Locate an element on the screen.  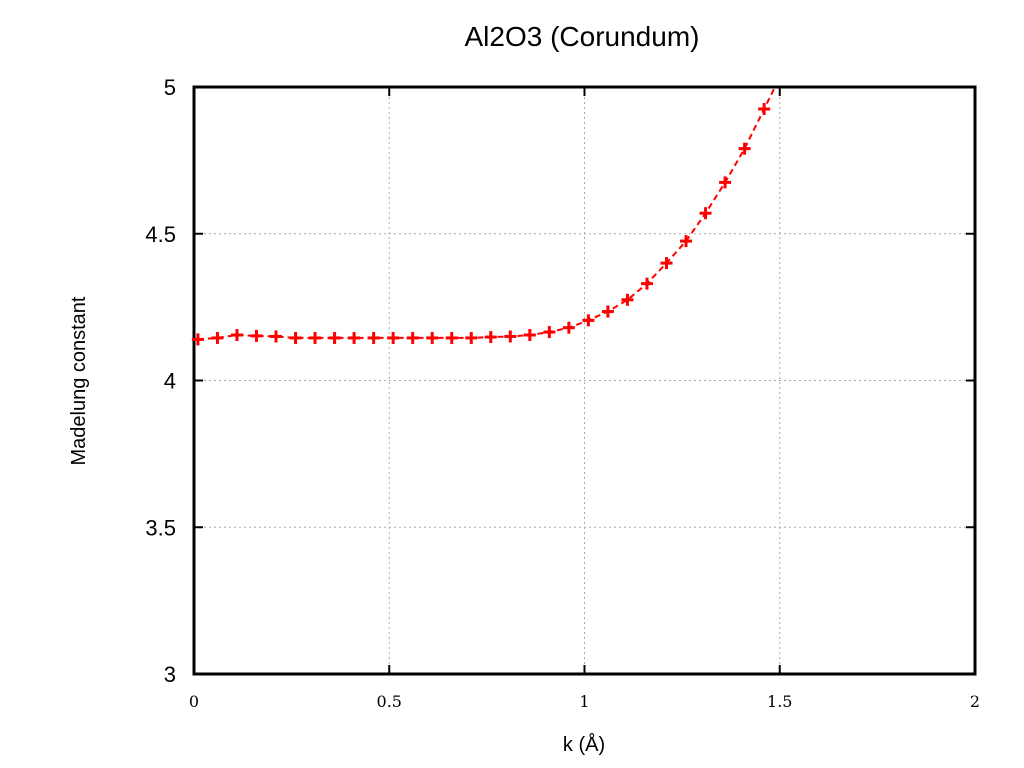
y-tick-label: 3 is located at coordinates (170, 674).